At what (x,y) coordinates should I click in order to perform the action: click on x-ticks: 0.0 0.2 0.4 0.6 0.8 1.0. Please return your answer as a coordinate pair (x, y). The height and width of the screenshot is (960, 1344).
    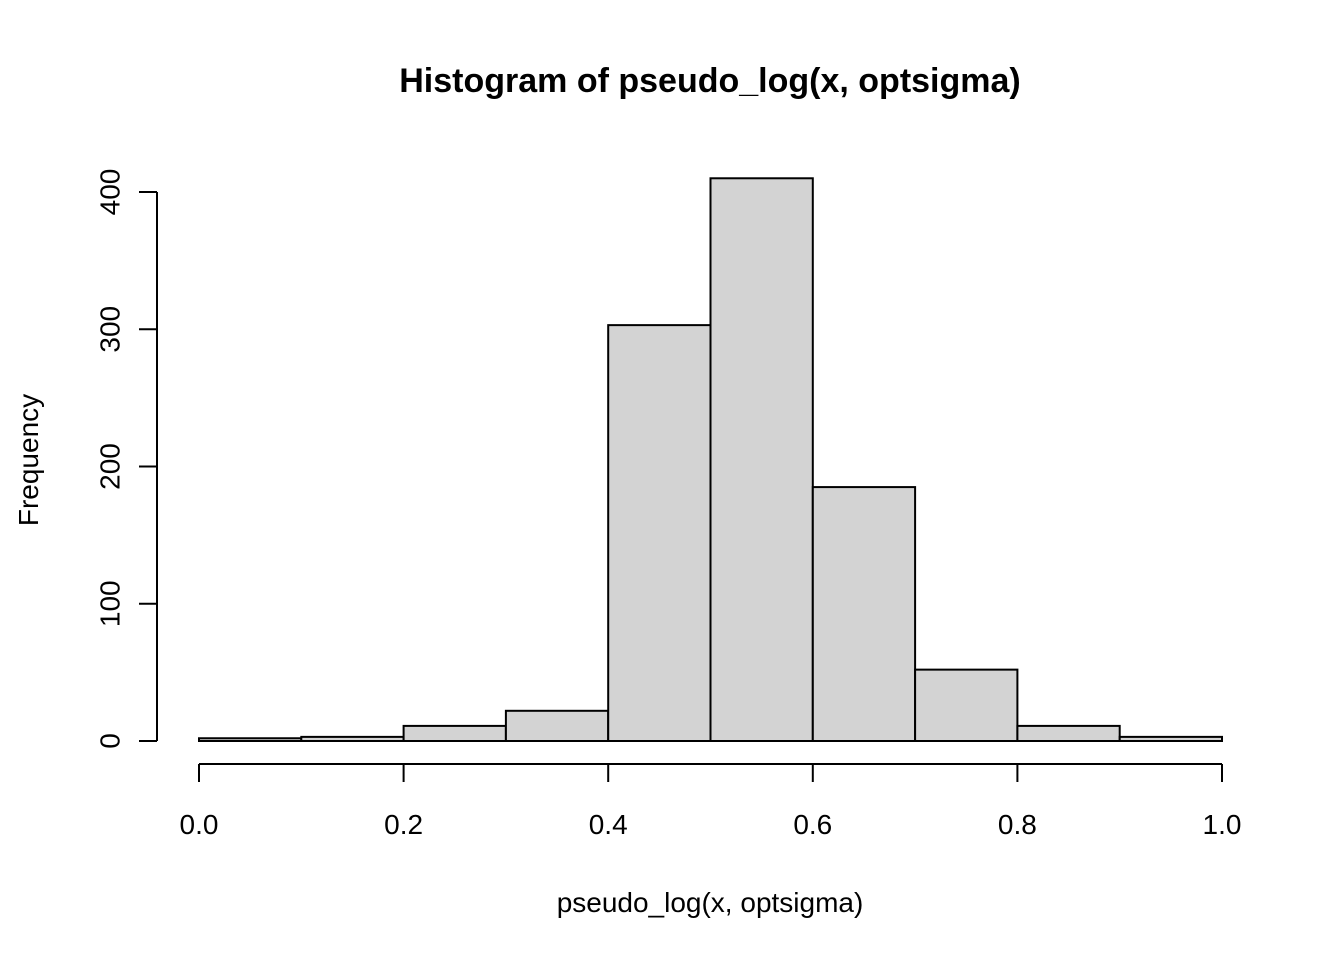
    Looking at the image, I should click on (711, 802).